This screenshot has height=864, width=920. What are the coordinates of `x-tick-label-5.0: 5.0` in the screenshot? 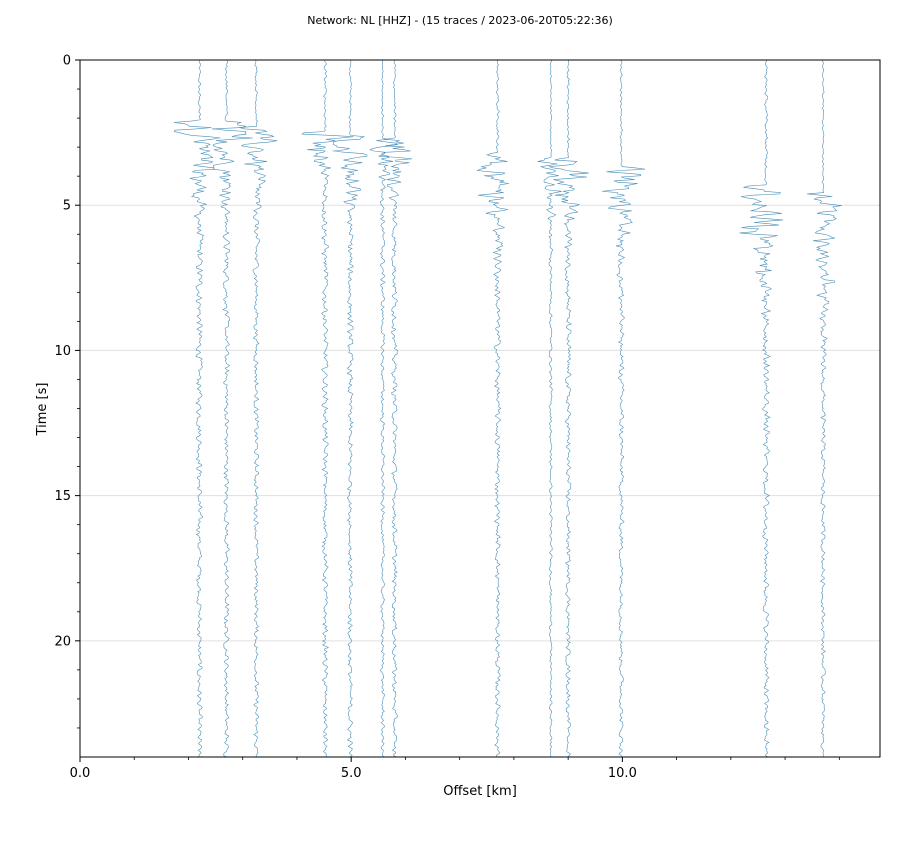 It's located at (351, 773).